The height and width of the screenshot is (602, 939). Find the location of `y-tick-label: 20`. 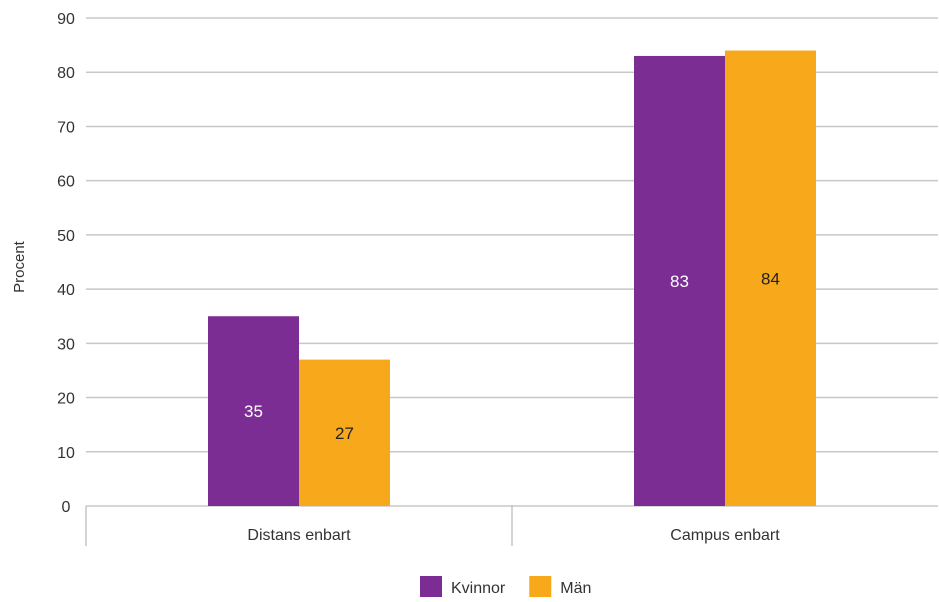

y-tick-label: 20 is located at coordinates (66, 399).